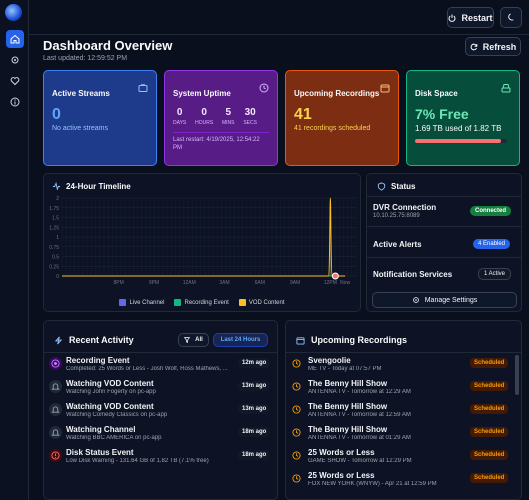  I want to click on manage-settings-button: Manage Settings, so click(444, 300).